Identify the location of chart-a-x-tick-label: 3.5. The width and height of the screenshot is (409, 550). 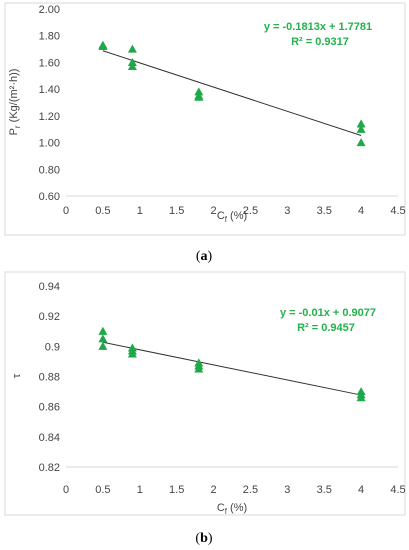
(324, 211).